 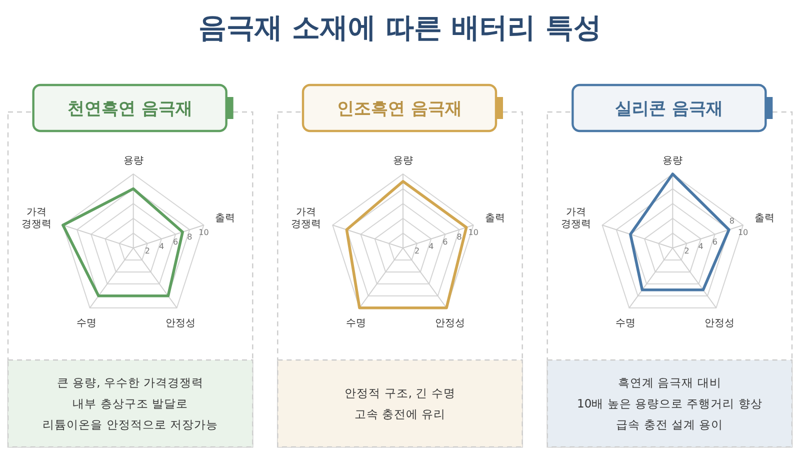 What do you see at coordinates (400, 27) in the screenshot?
I see `text: 음극재 소재에 따른 배터리 특성` at bounding box center [400, 27].